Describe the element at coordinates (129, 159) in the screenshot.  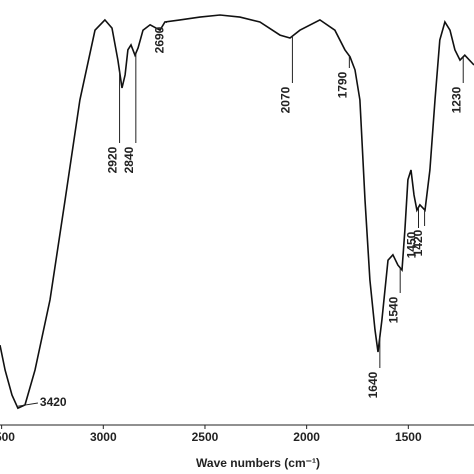
I see `annotation-label: 2840` at that location.